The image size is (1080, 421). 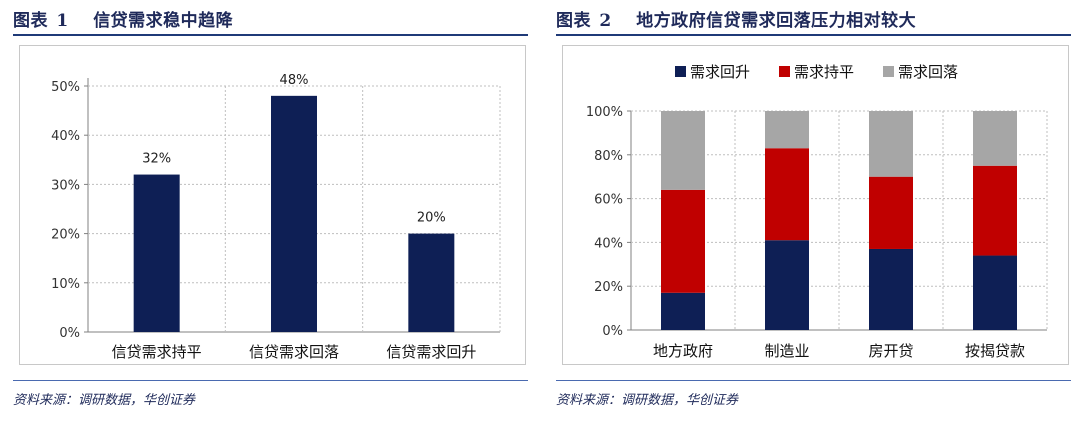 What do you see at coordinates (776, 21) in the screenshot?
I see `title-text: 地方政府信贷需求回落压力相对较大` at bounding box center [776, 21].